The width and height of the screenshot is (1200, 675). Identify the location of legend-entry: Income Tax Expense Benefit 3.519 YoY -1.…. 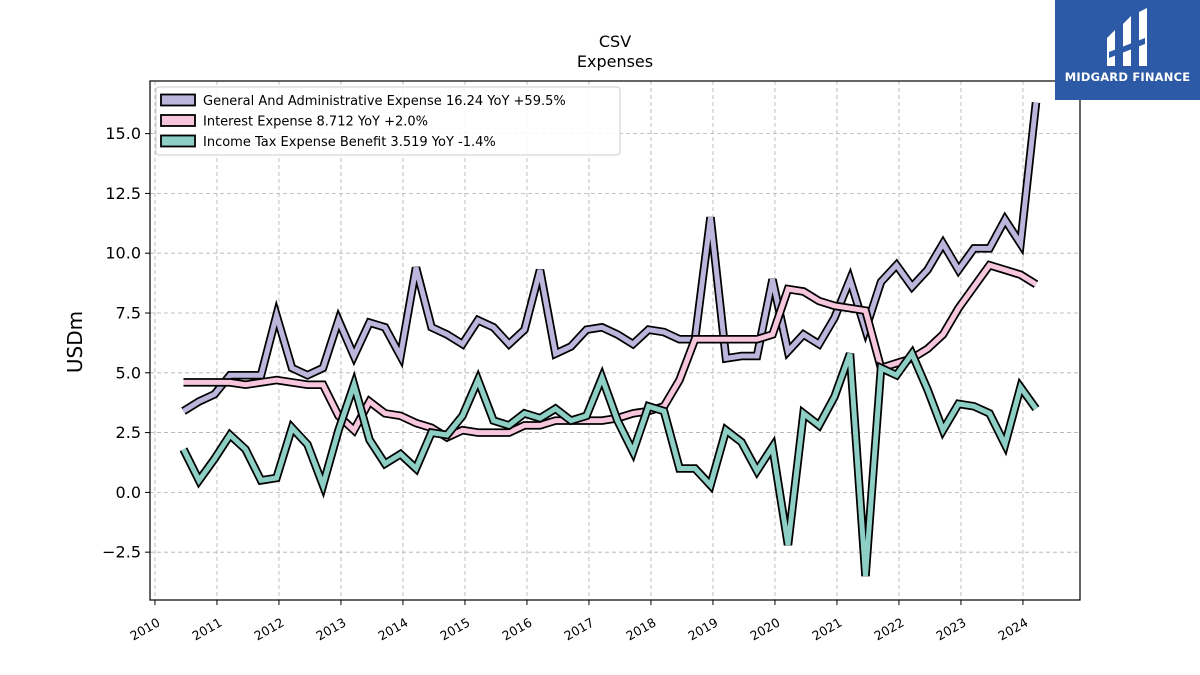
(349, 142).